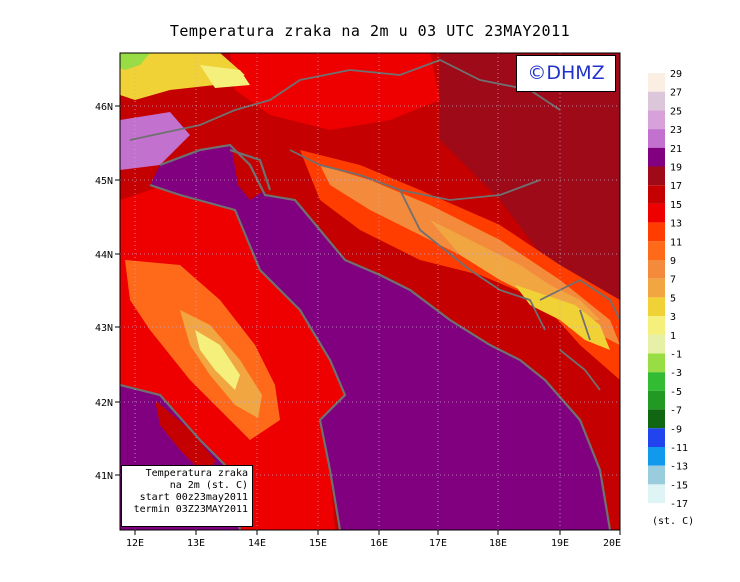  I want to click on x-axis: 12E 13E 14E 15E 16E 17E 18E 19E 20E, so click(373, 539).